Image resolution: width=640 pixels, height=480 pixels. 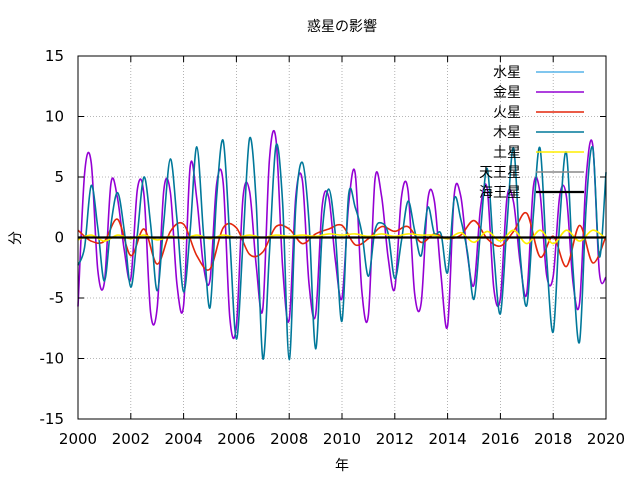 I want to click on x-tick-label: 2010, so click(x=342, y=439).